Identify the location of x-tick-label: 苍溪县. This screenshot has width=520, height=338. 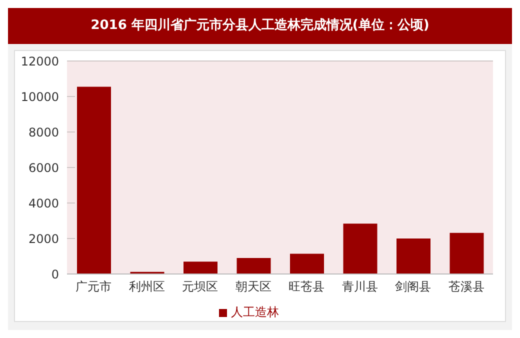
(466, 287).